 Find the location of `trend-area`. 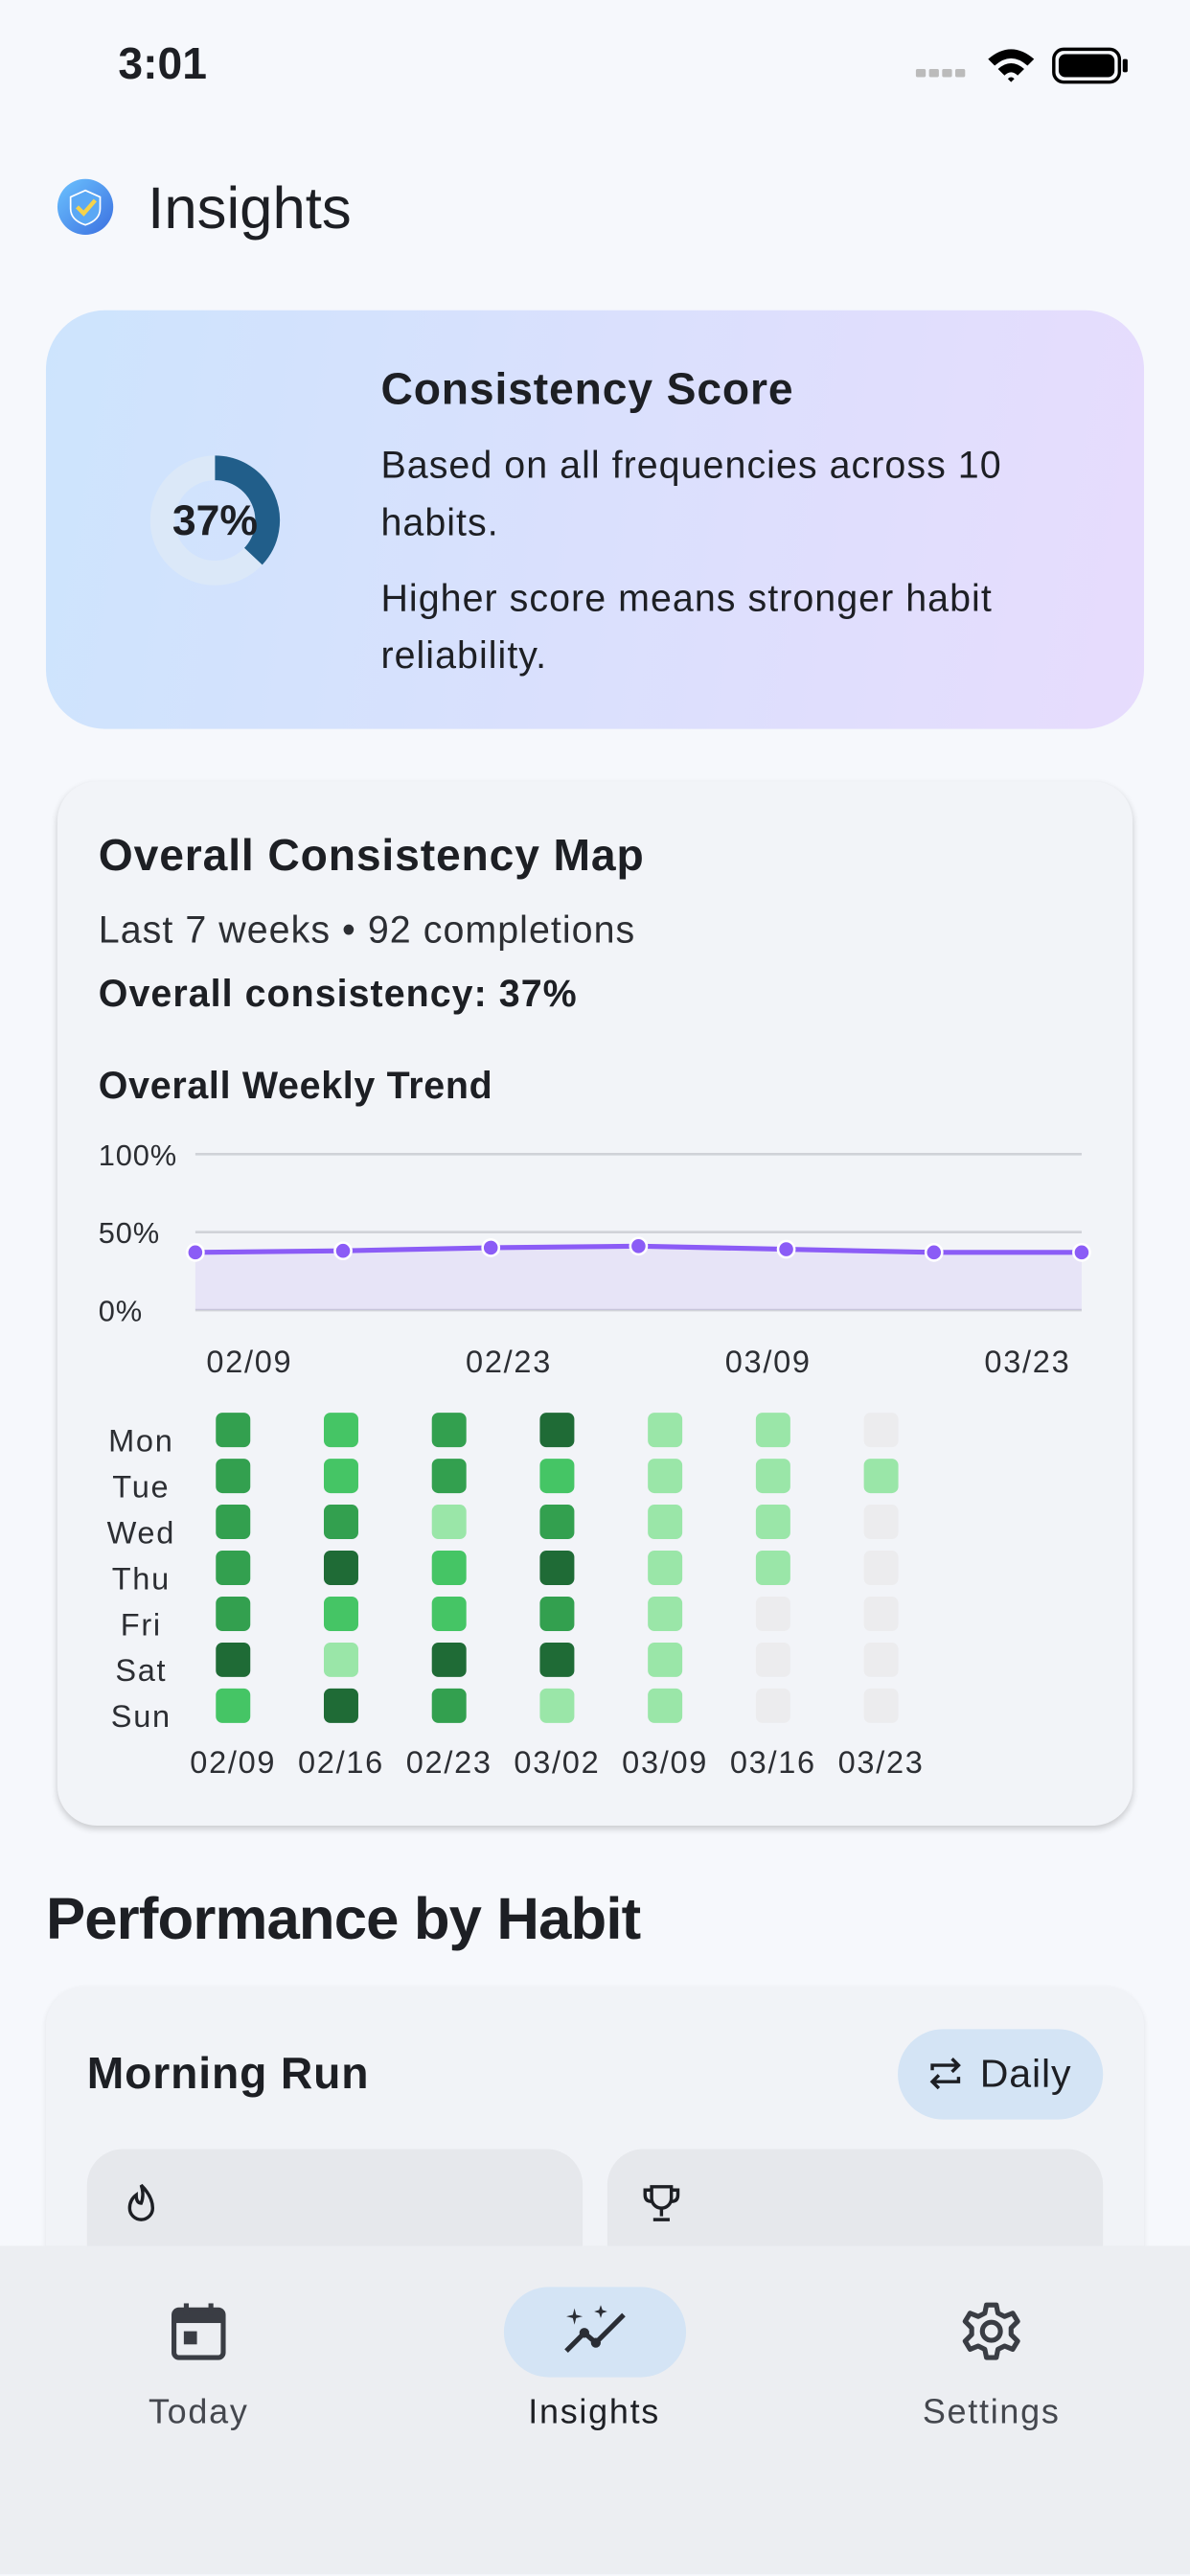

trend-area is located at coordinates (638, 1278).